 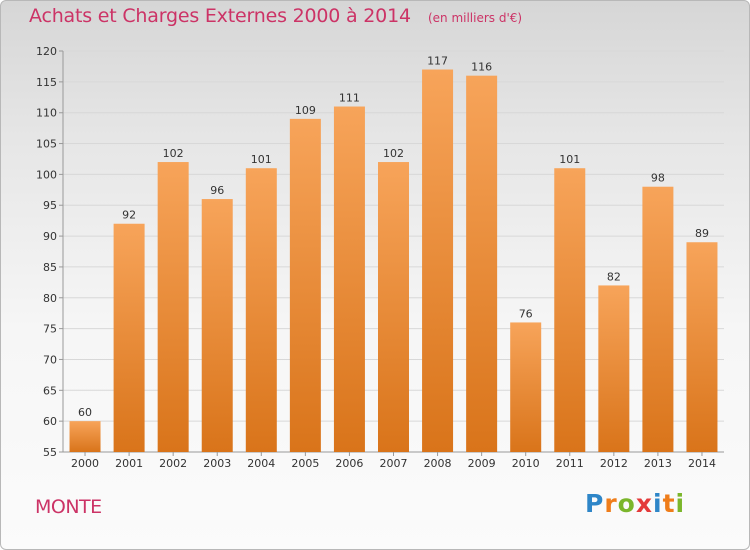 I want to click on x-tick-label: 2009, so click(x=482, y=463).